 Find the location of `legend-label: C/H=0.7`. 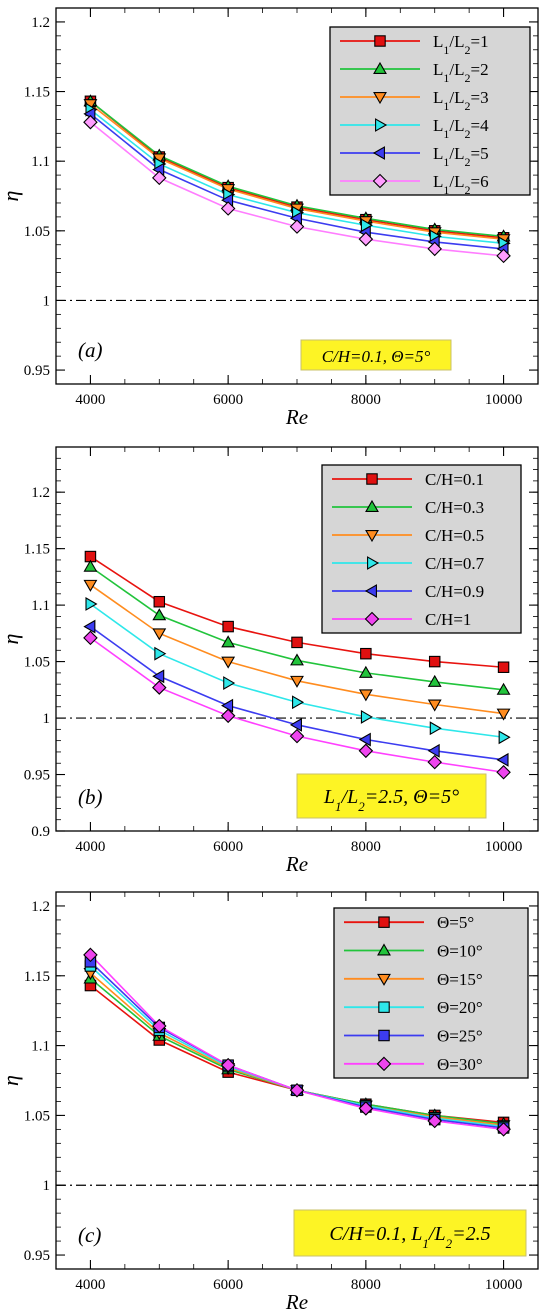

legend-label: C/H=0.7 is located at coordinates (455, 563).